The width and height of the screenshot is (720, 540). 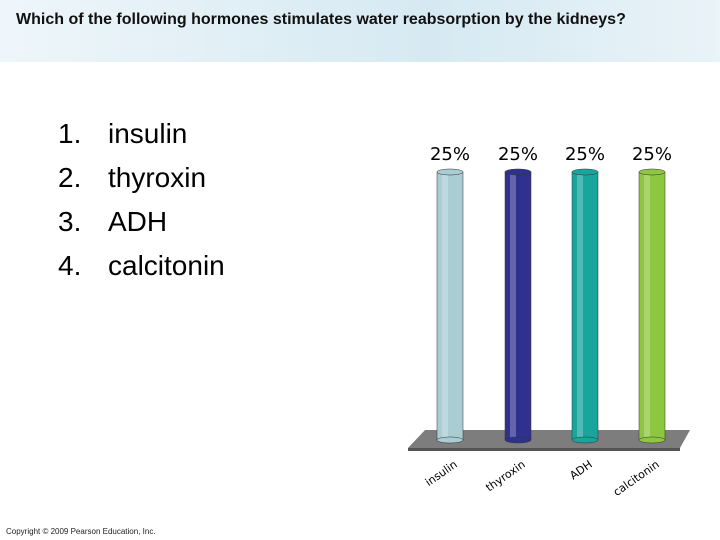 What do you see at coordinates (636, 478) in the screenshot?
I see `x-tick-label: calcitonin` at bounding box center [636, 478].